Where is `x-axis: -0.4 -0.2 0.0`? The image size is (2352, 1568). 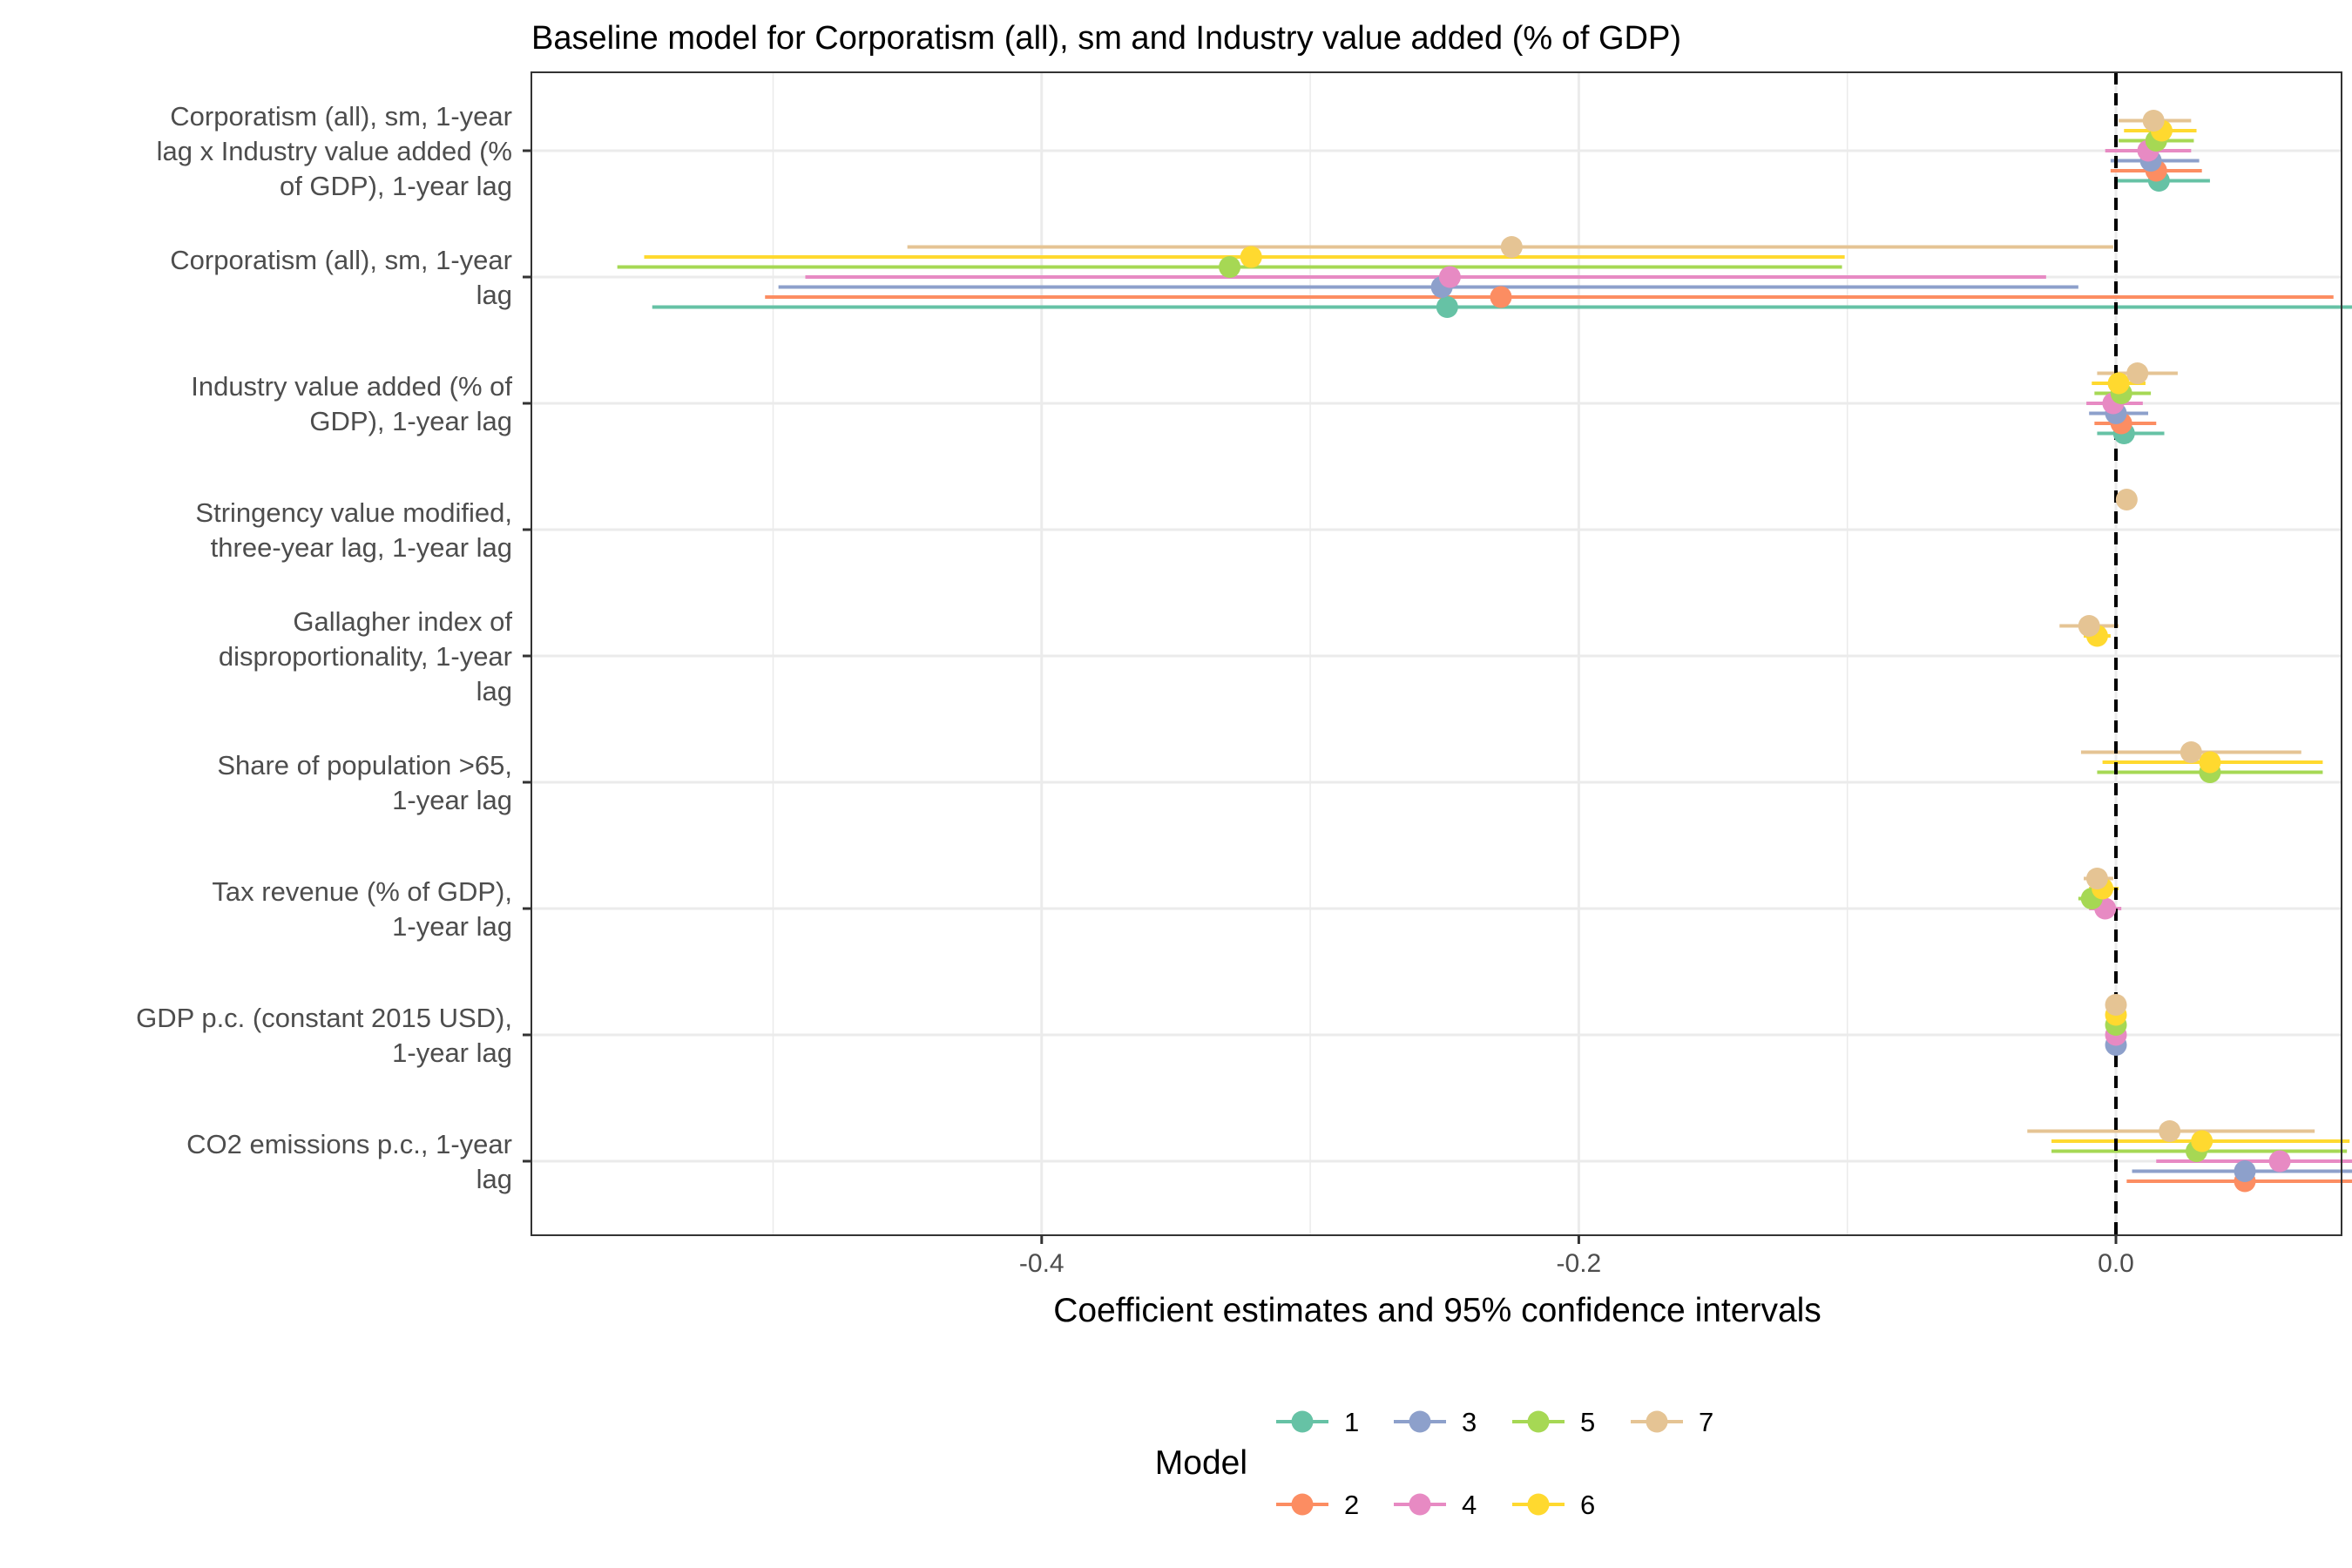
x-axis: -0.4 -0.2 0.0 is located at coordinates (1576, 1256).